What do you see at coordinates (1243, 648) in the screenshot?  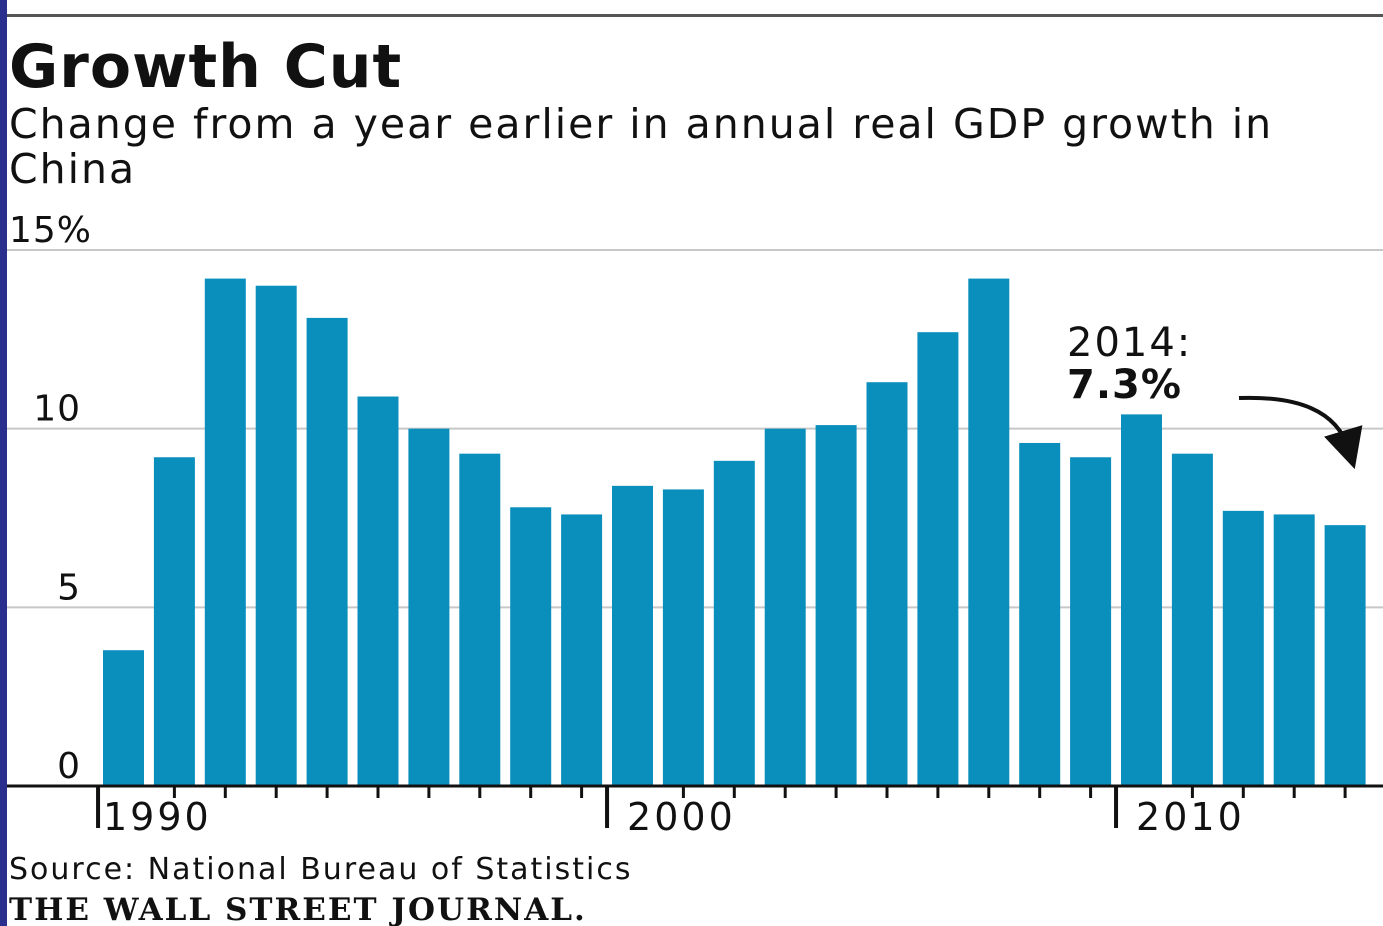 I see `bar-2012` at bounding box center [1243, 648].